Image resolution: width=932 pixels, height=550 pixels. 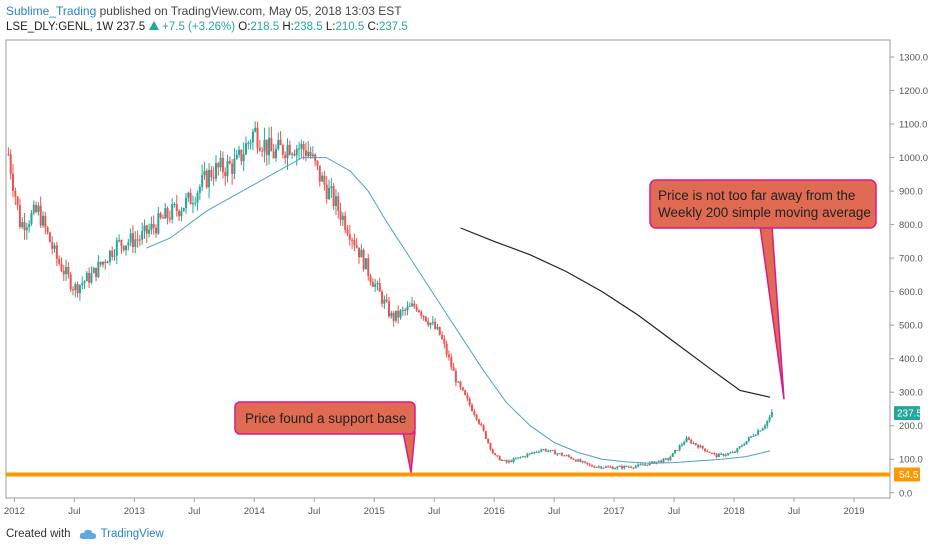 I want to click on y-tick-label: 900.0, so click(x=911, y=192).